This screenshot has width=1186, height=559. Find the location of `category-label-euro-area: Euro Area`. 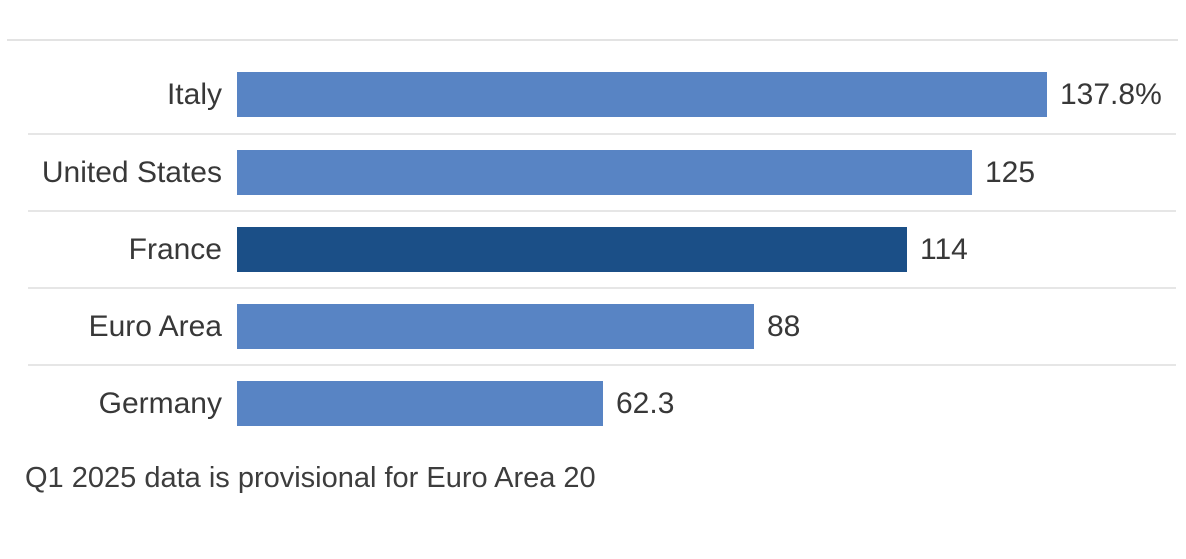

category-label-euro-area: Euro Area is located at coordinates (155, 326).